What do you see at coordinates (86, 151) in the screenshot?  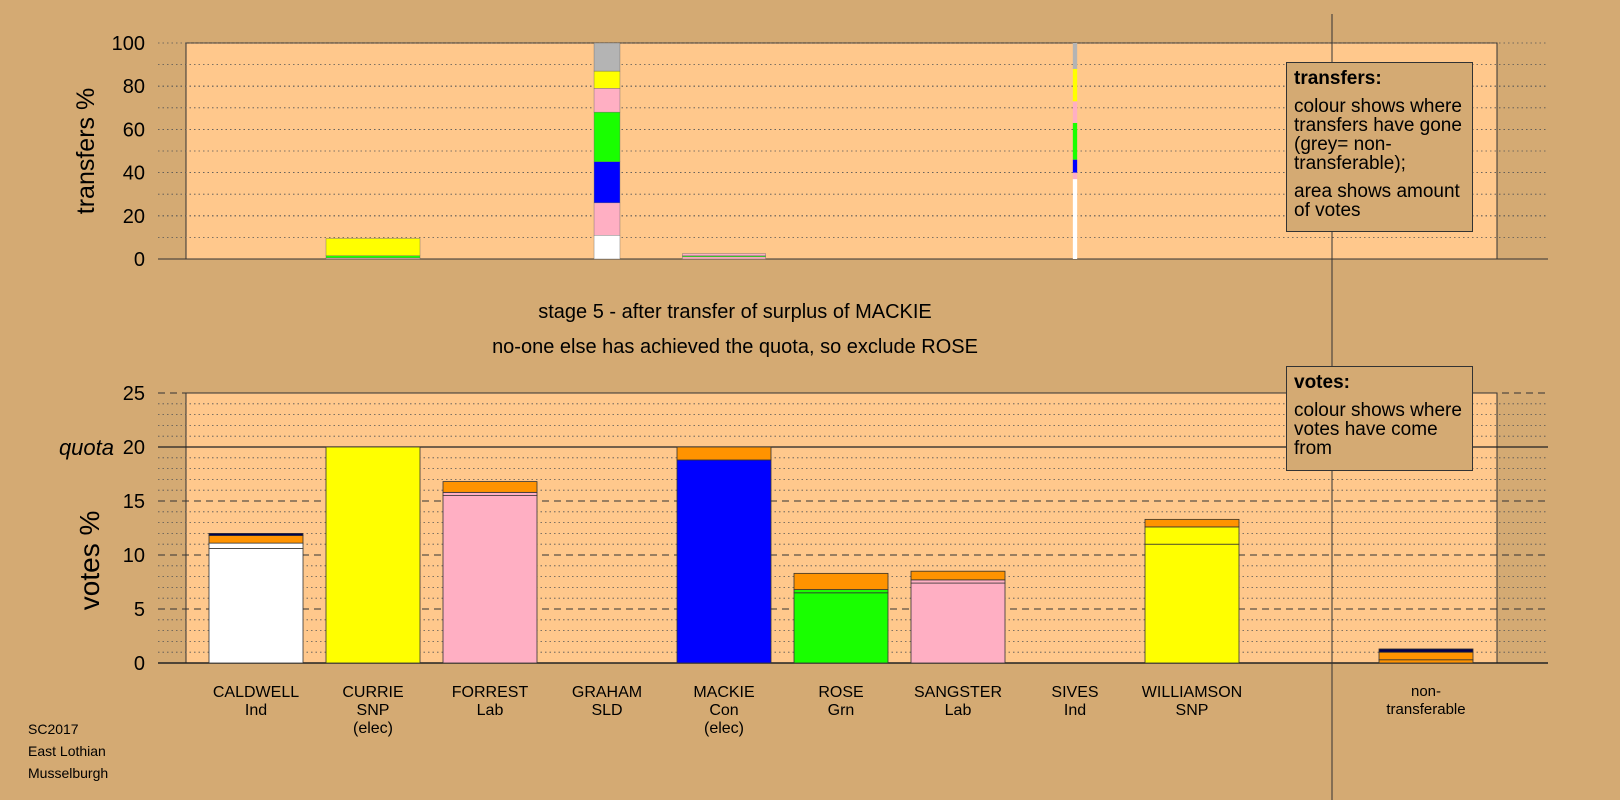 I see `transfers-axis-label: transfers %` at bounding box center [86, 151].